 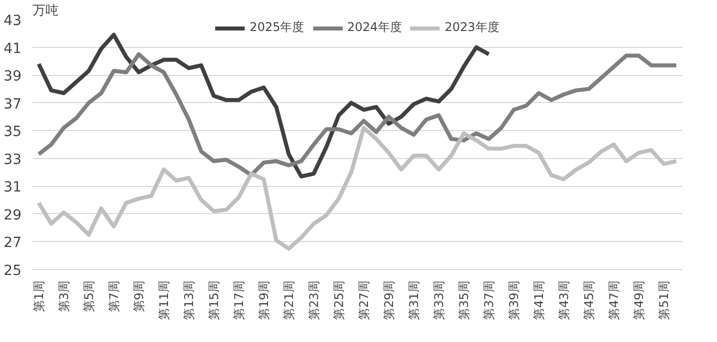 I want to click on legend-label: 2023年度, so click(x=472, y=27).